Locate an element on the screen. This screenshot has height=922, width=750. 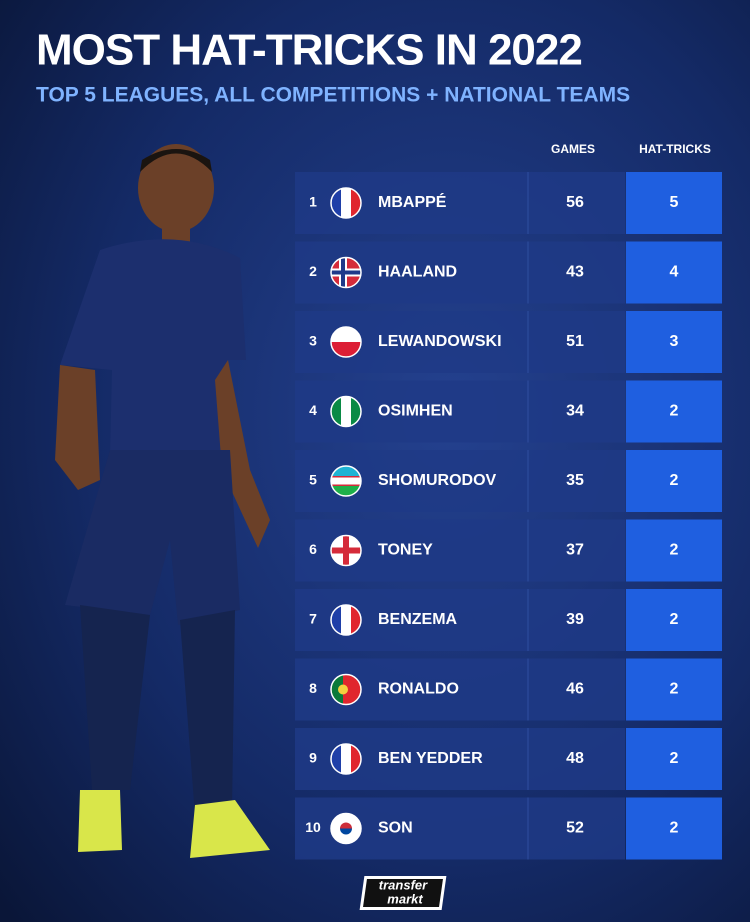
player-name: RONALDO is located at coordinates (418, 689).